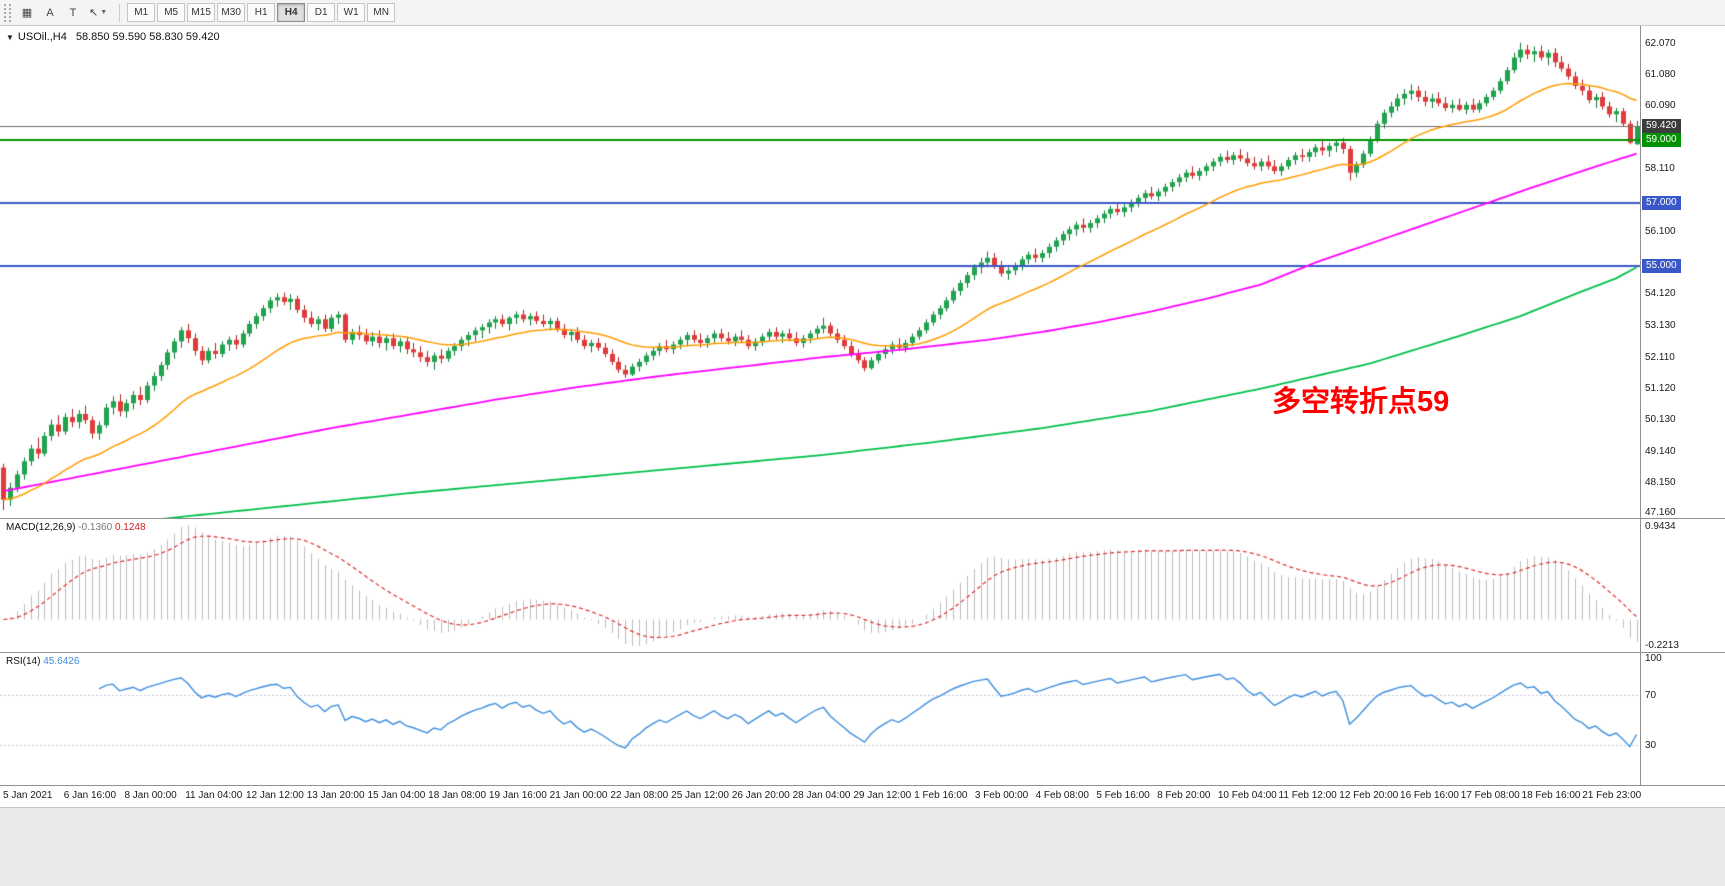  What do you see at coordinates (41, 527) in the screenshot?
I see `macd-name: MACD(12,26,9)` at bounding box center [41, 527].